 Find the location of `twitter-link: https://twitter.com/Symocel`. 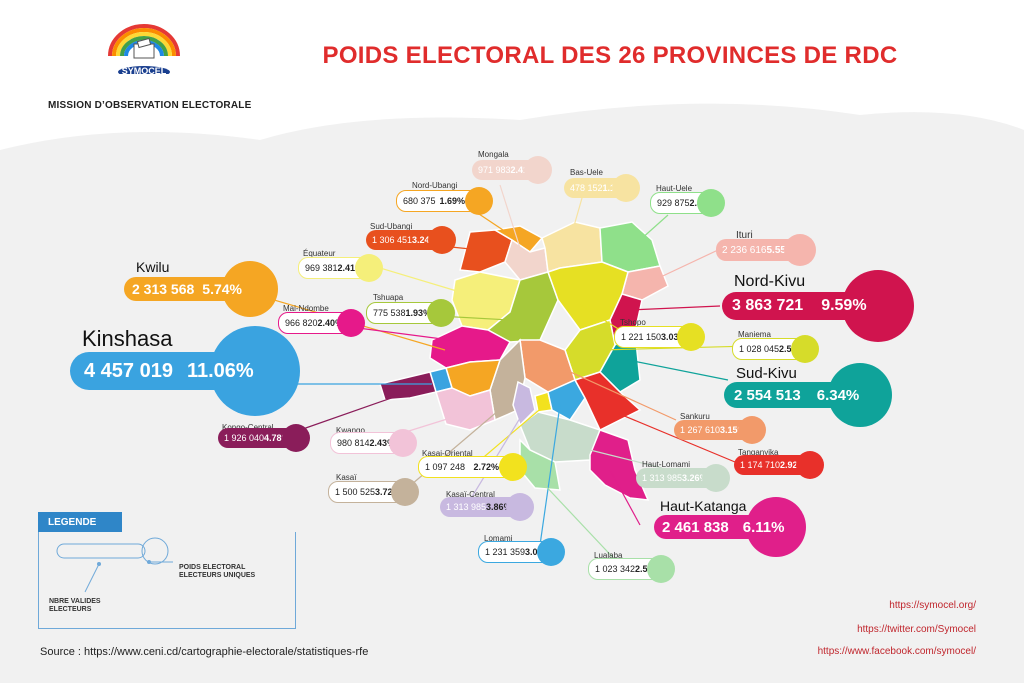

twitter-link: https://twitter.com/Symocel is located at coordinates (916, 629).